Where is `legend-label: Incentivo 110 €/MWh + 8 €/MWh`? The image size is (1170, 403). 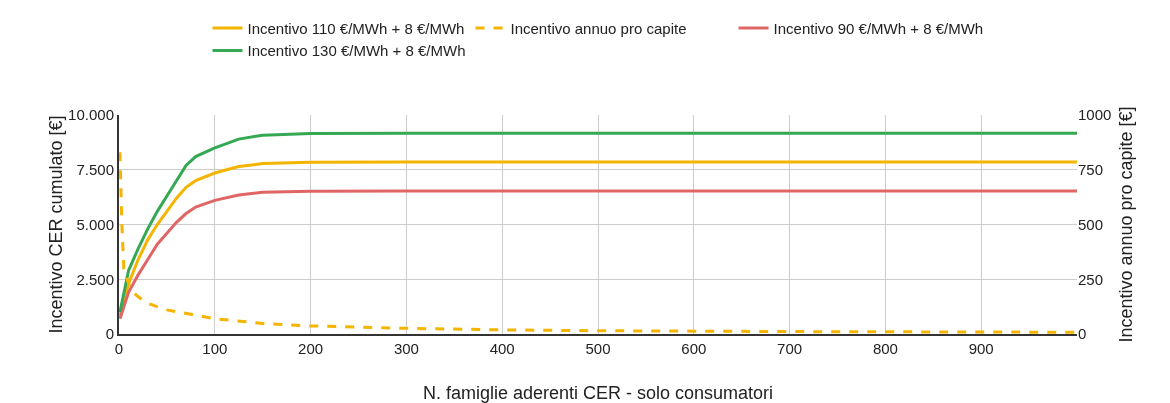
legend-label: Incentivo 110 €/MWh + 8 €/MWh is located at coordinates (356, 28).